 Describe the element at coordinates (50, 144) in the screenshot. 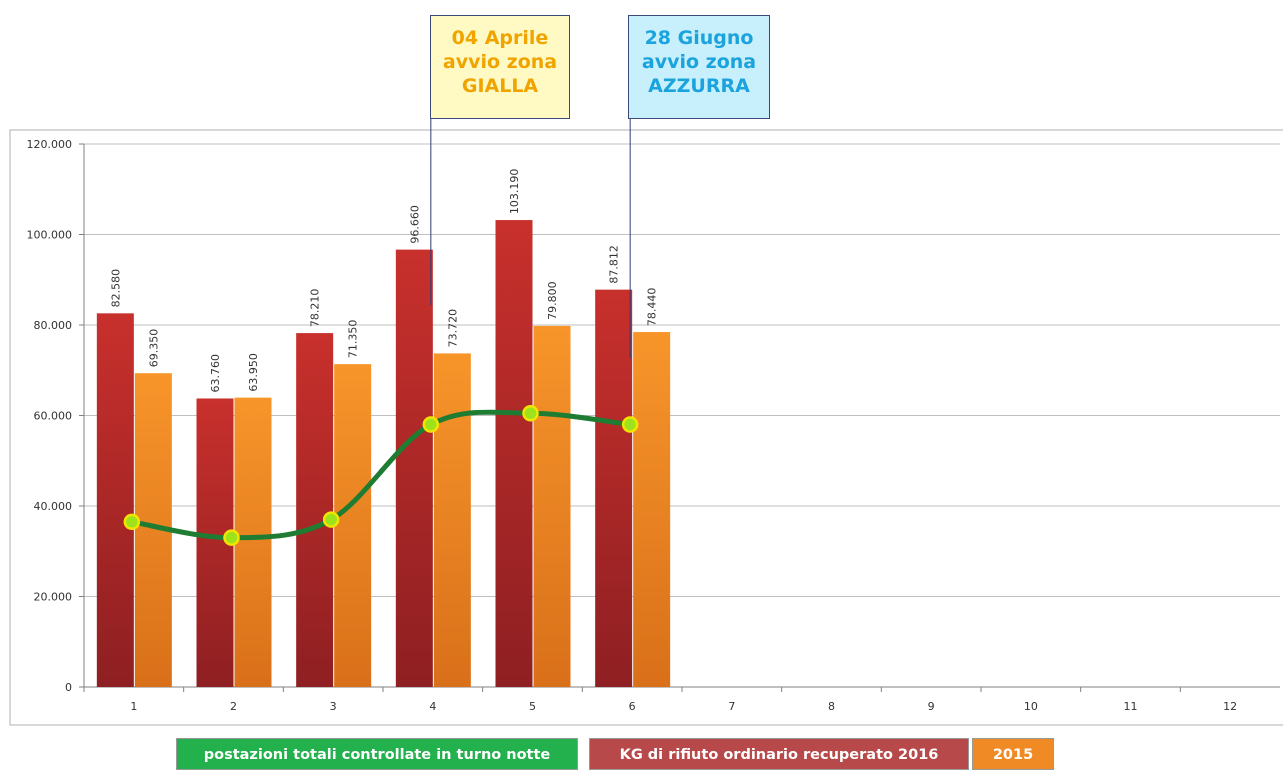

I see `y-tick-label: 120.000` at that location.